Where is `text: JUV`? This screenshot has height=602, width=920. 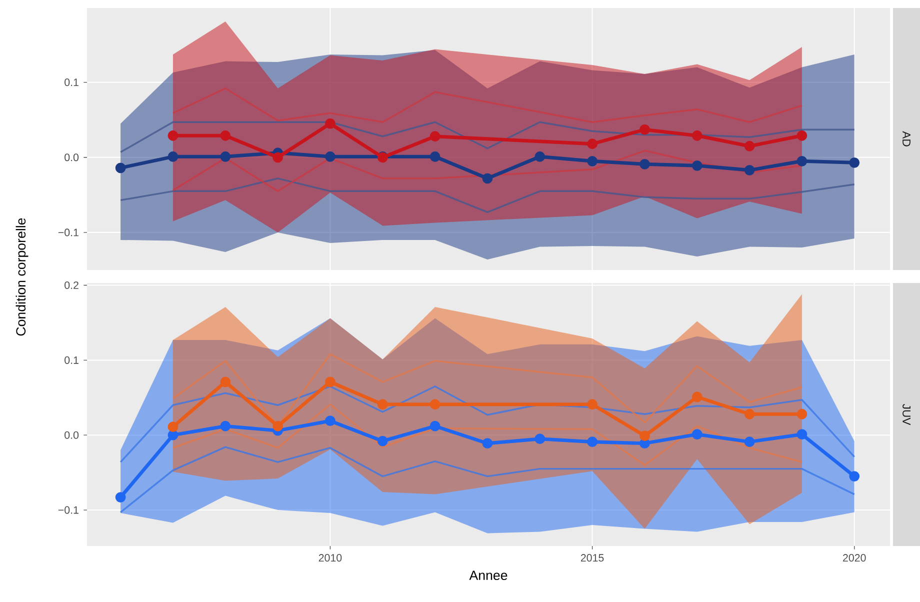
text: JUV is located at coordinates (906, 415).